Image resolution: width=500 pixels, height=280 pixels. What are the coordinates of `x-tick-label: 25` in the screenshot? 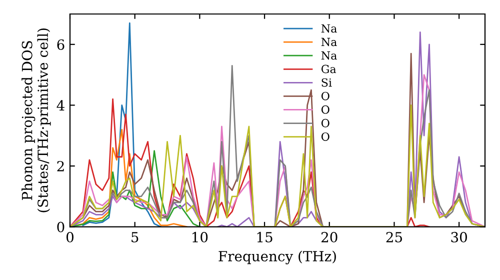 It's located at (394, 237).